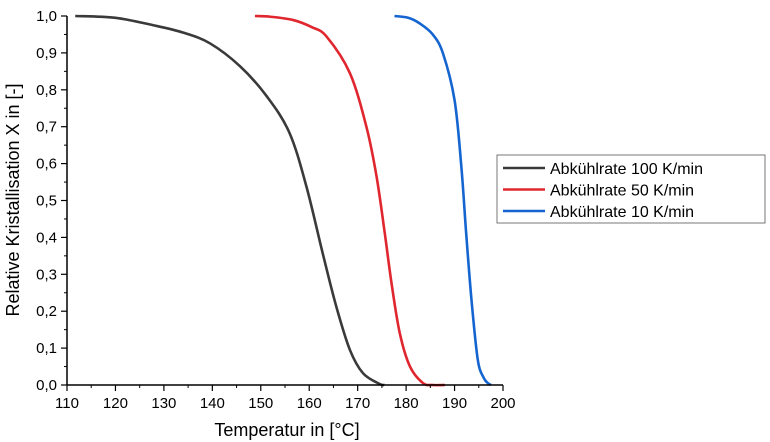  Describe the element at coordinates (46, 385) in the screenshot. I see `y-tick-label: 0,0` at that location.